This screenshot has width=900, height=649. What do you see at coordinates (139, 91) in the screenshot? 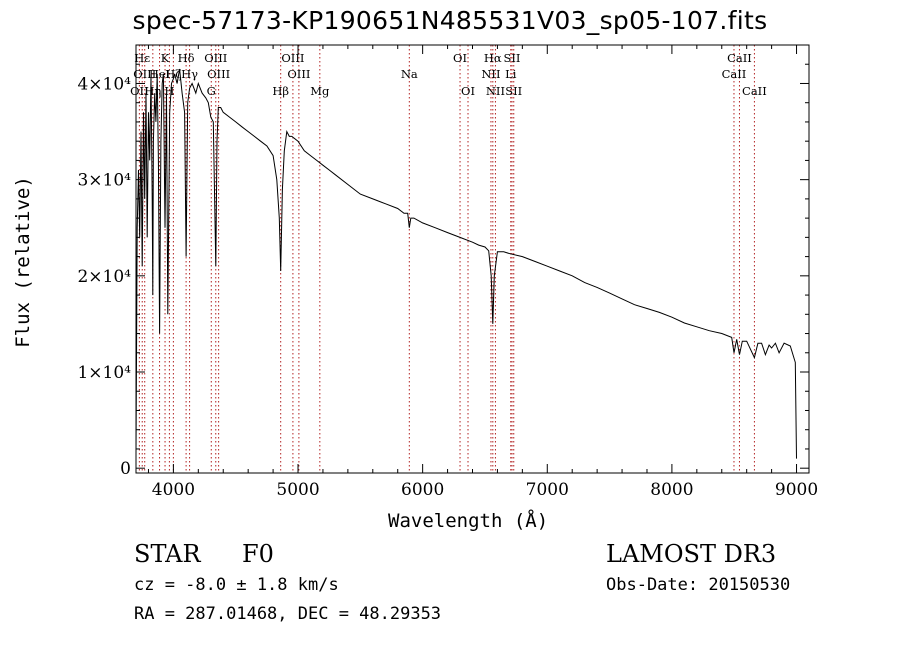
I see `line-label-0: OII` at bounding box center [139, 91].